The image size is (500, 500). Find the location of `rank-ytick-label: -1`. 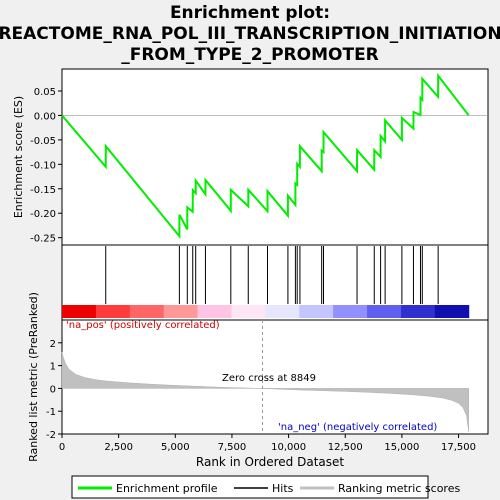

rank-ytick-label: -1 is located at coordinates (51, 412).